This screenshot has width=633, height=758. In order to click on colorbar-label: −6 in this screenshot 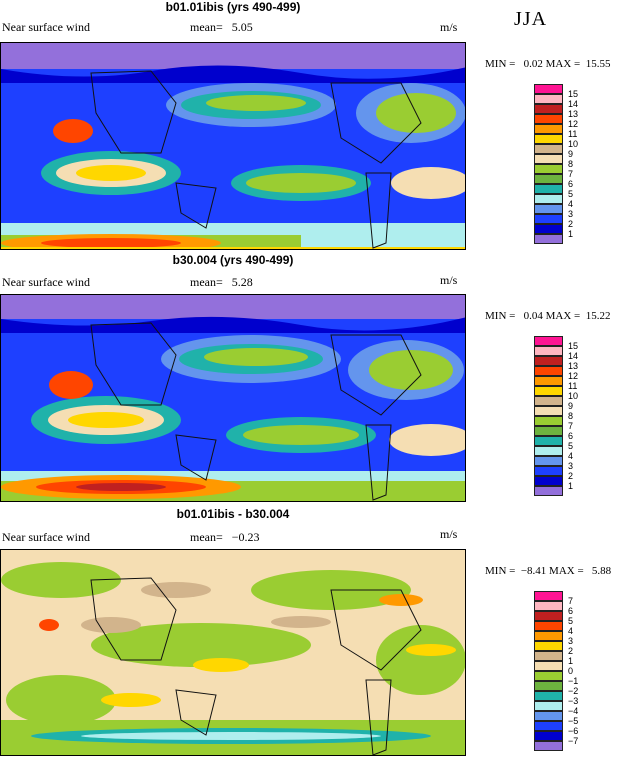, I will do `click(573, 731)`.